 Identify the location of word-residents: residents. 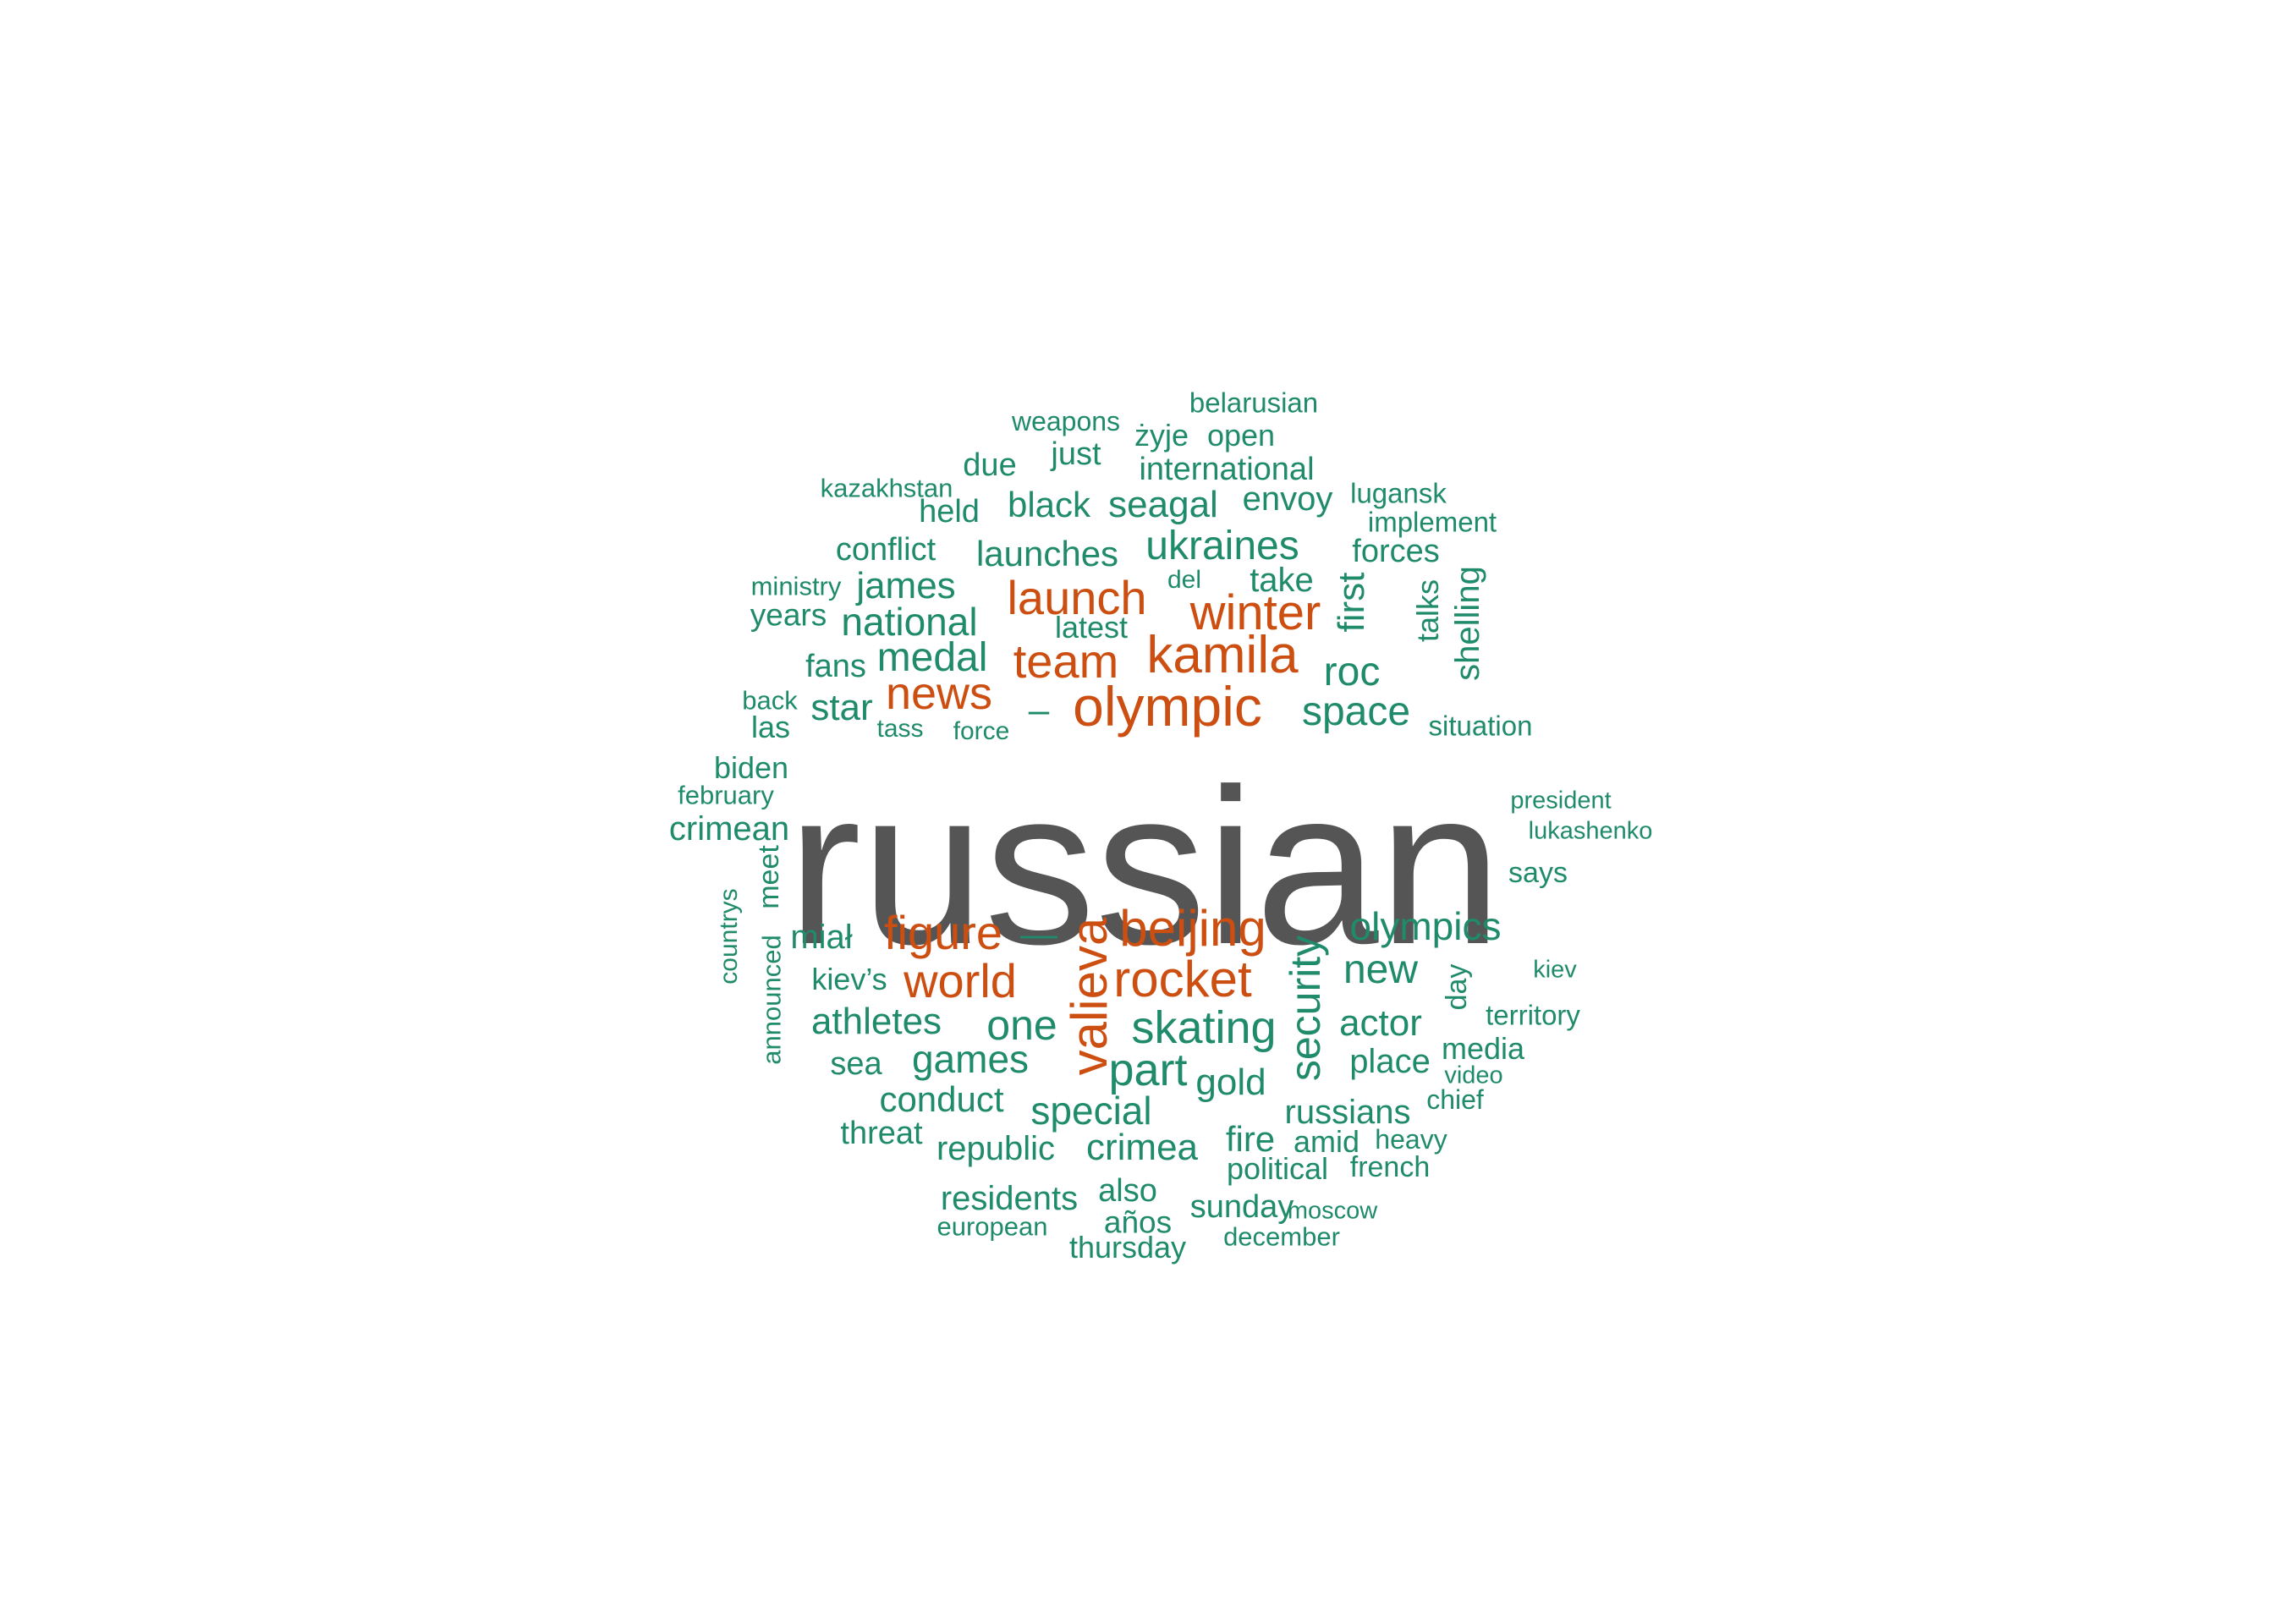
(1010, 1198).